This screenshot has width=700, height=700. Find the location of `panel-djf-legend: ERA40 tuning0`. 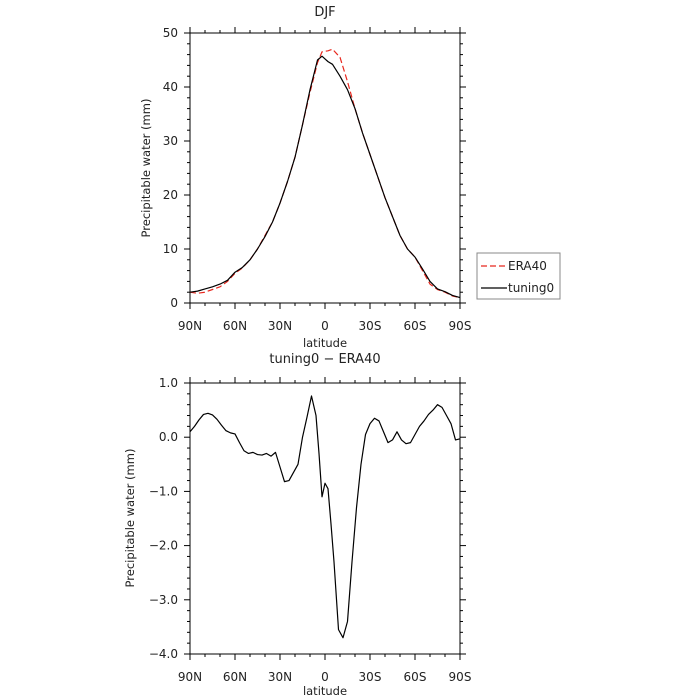

panel-djf-legend: ERA40 tuning0 is located at coordinates (518, 276).